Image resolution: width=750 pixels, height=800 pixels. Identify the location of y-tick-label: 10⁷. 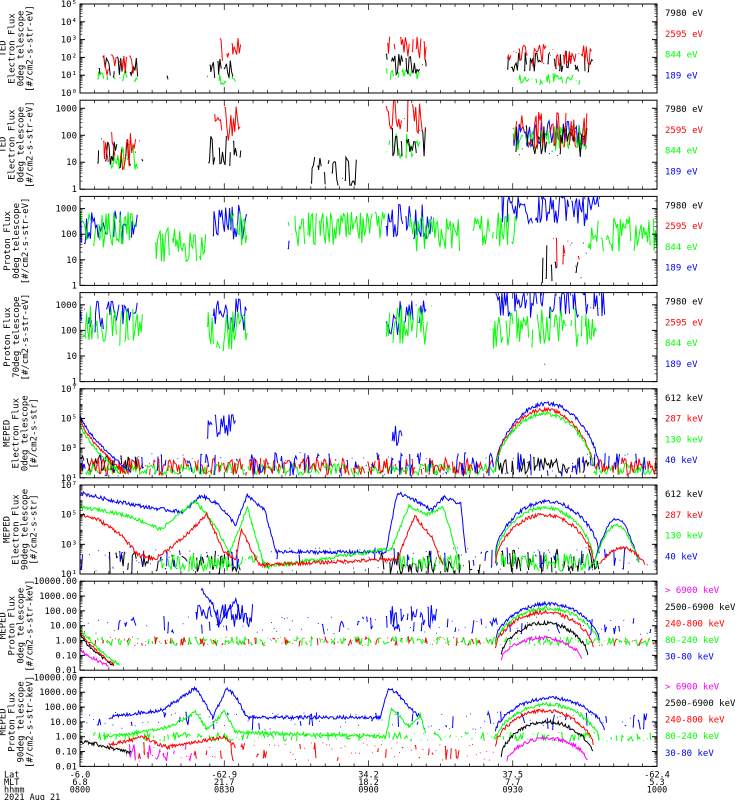
(69, 486).